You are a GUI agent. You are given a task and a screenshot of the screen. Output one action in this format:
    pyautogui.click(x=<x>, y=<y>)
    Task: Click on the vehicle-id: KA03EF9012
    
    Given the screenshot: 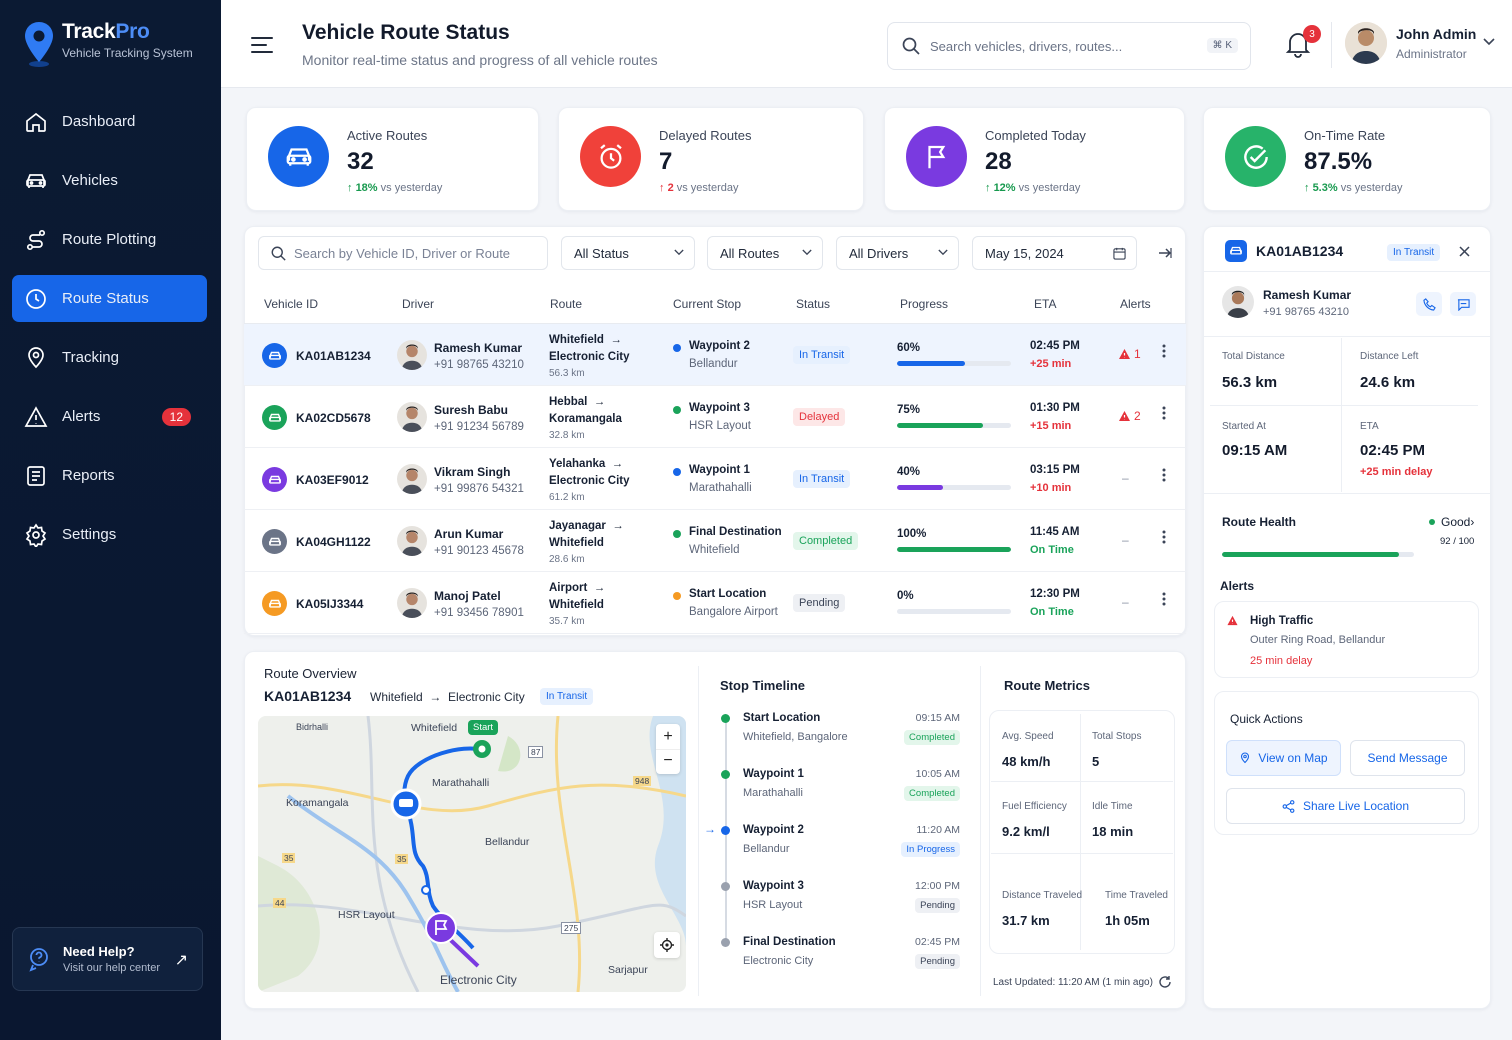 What is the action you would take?
    pyautogui.click(x=332, y=480)
    